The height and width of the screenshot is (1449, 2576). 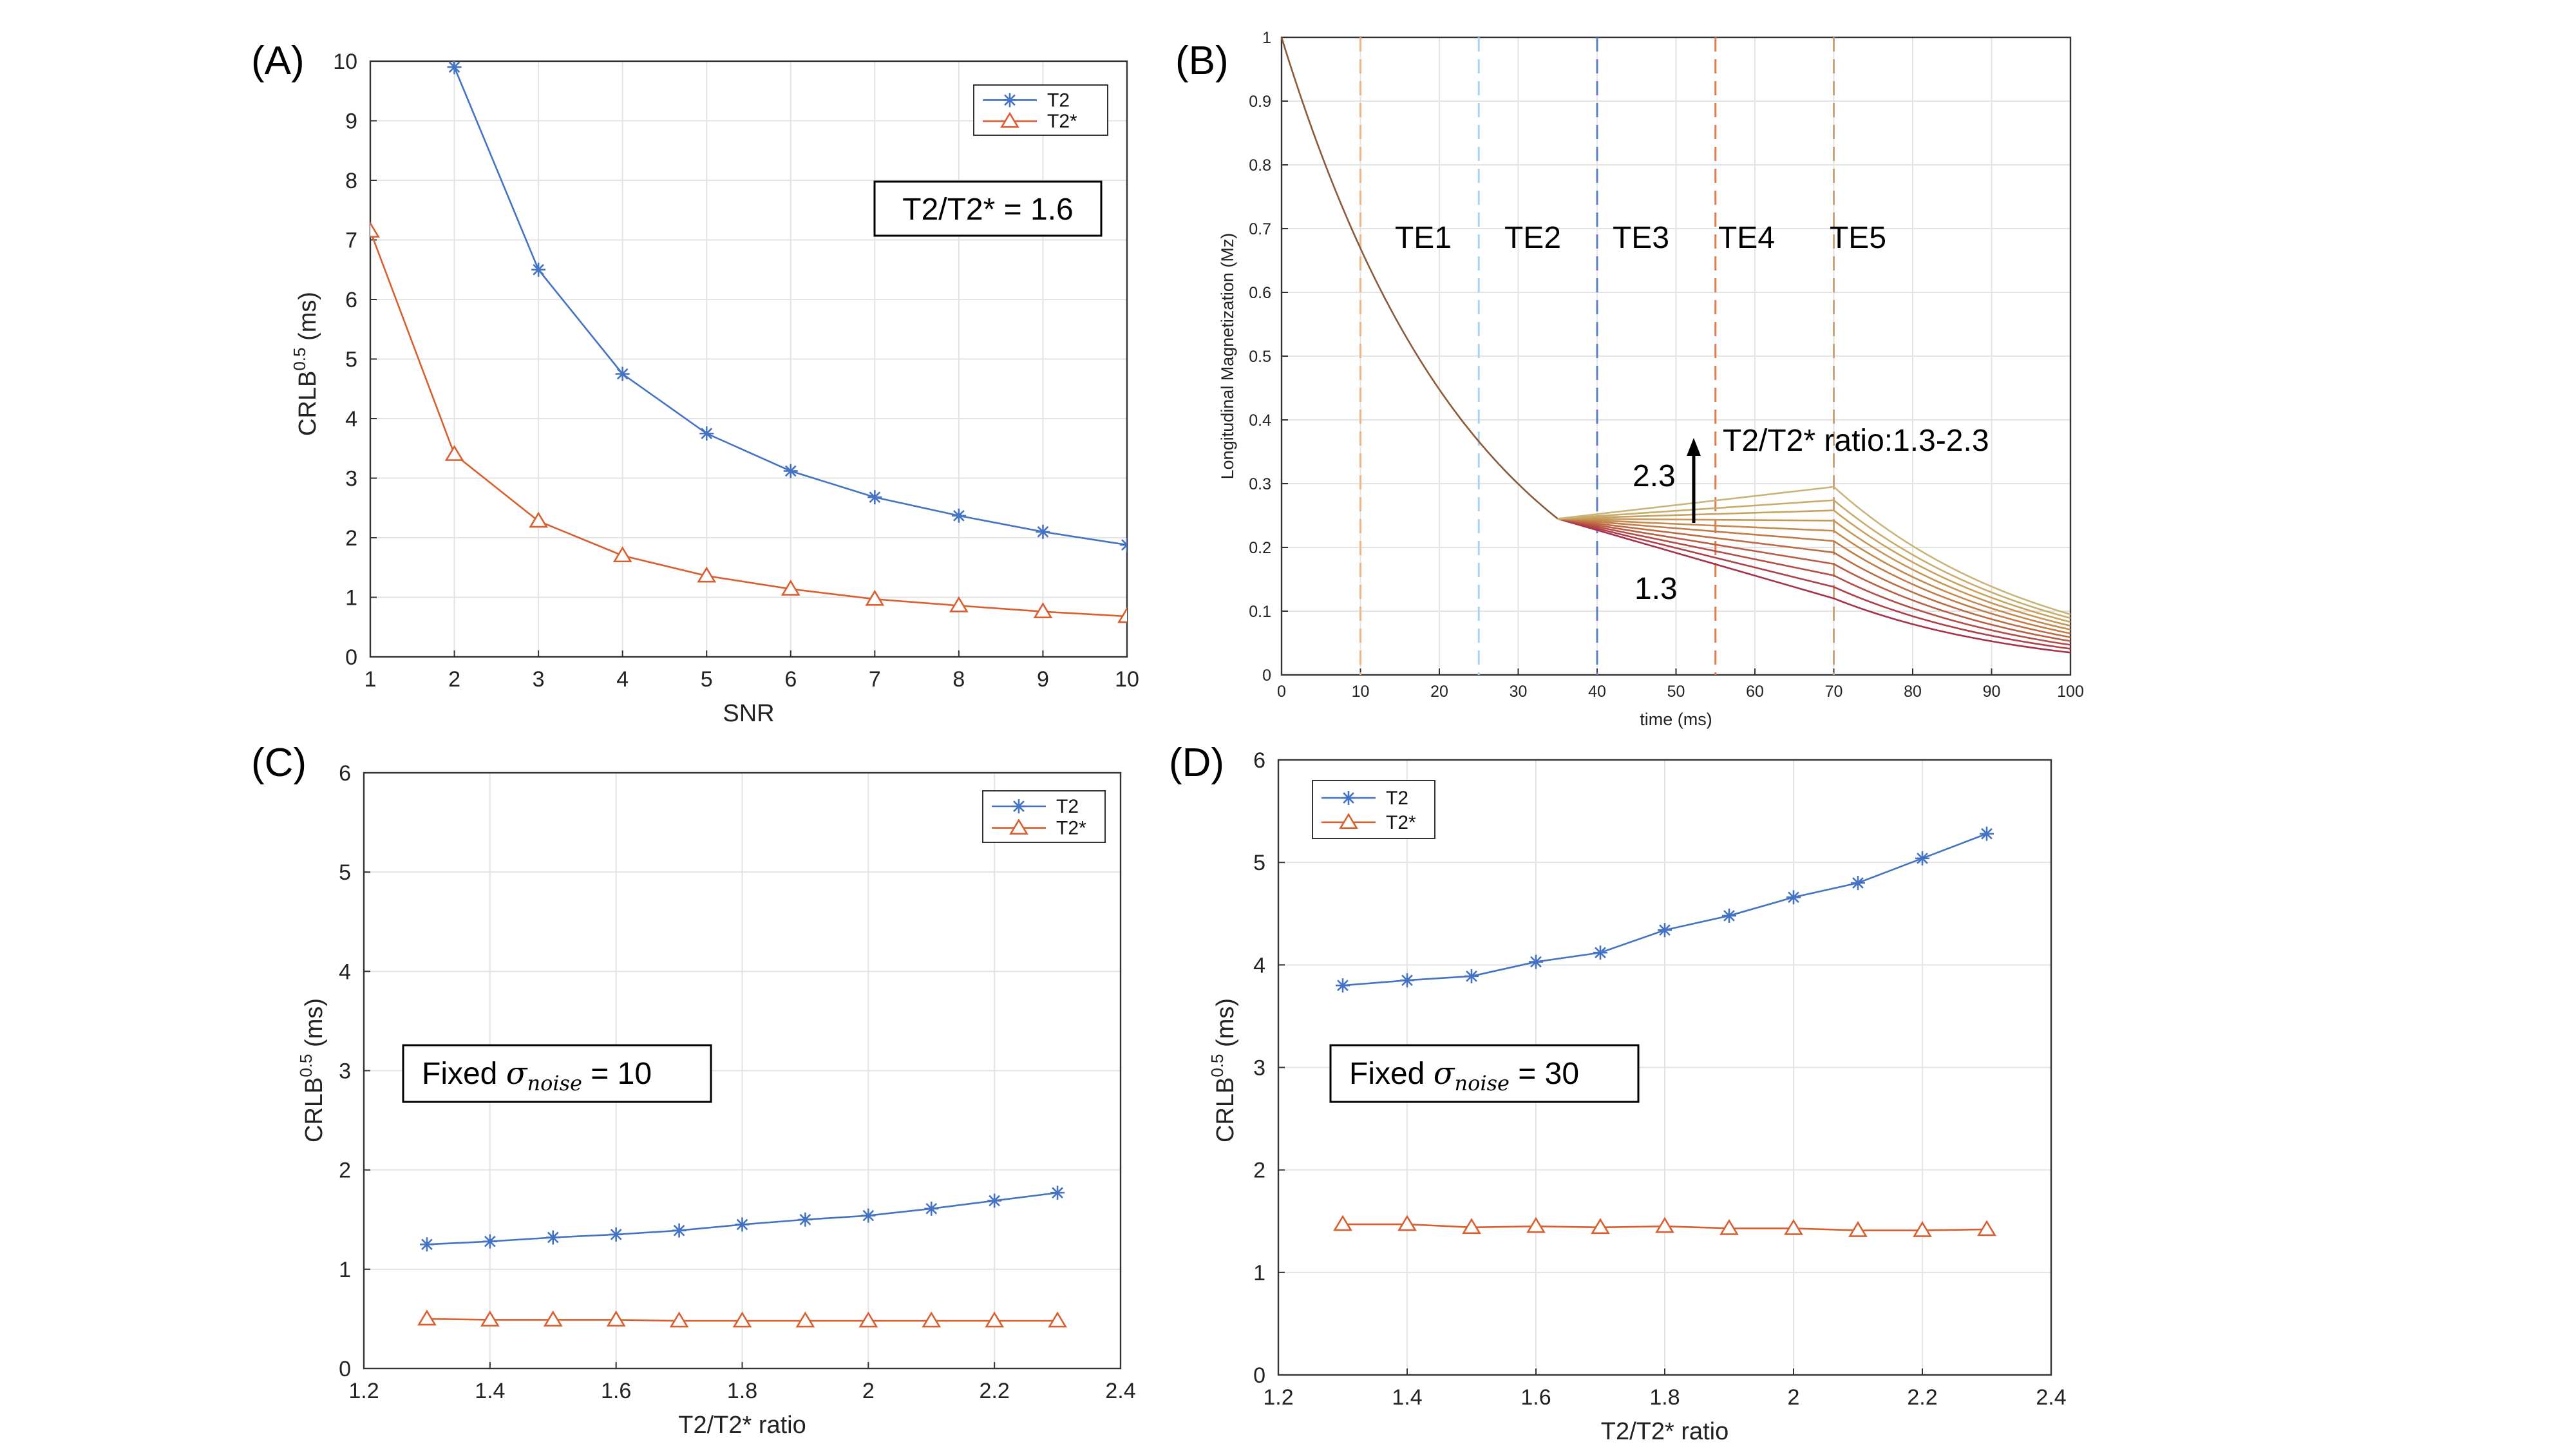 I want to click on annotation-text: Fixed σnoise = 10, so click(x=537, y=1075).